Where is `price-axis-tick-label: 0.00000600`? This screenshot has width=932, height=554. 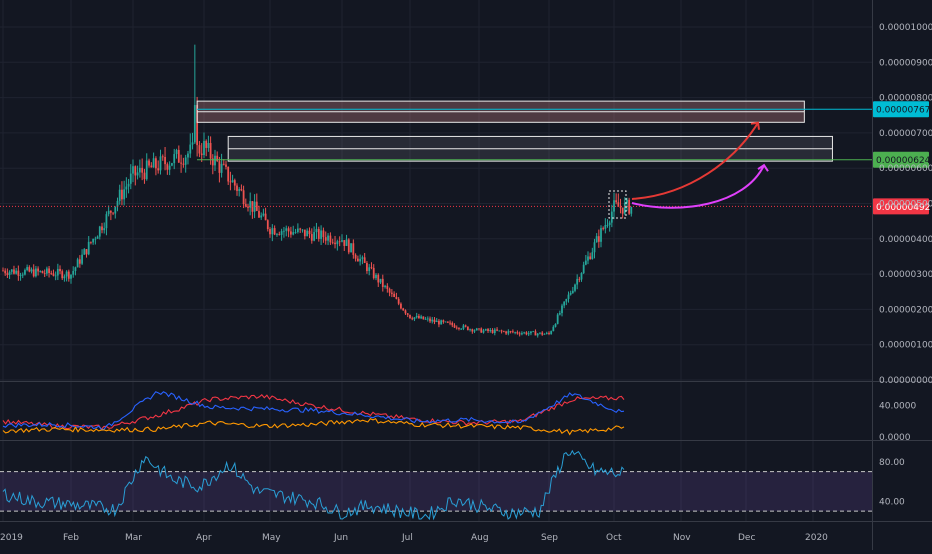
price-axis-tick-label: 0.00000600 is located at coordinates (905, 169).